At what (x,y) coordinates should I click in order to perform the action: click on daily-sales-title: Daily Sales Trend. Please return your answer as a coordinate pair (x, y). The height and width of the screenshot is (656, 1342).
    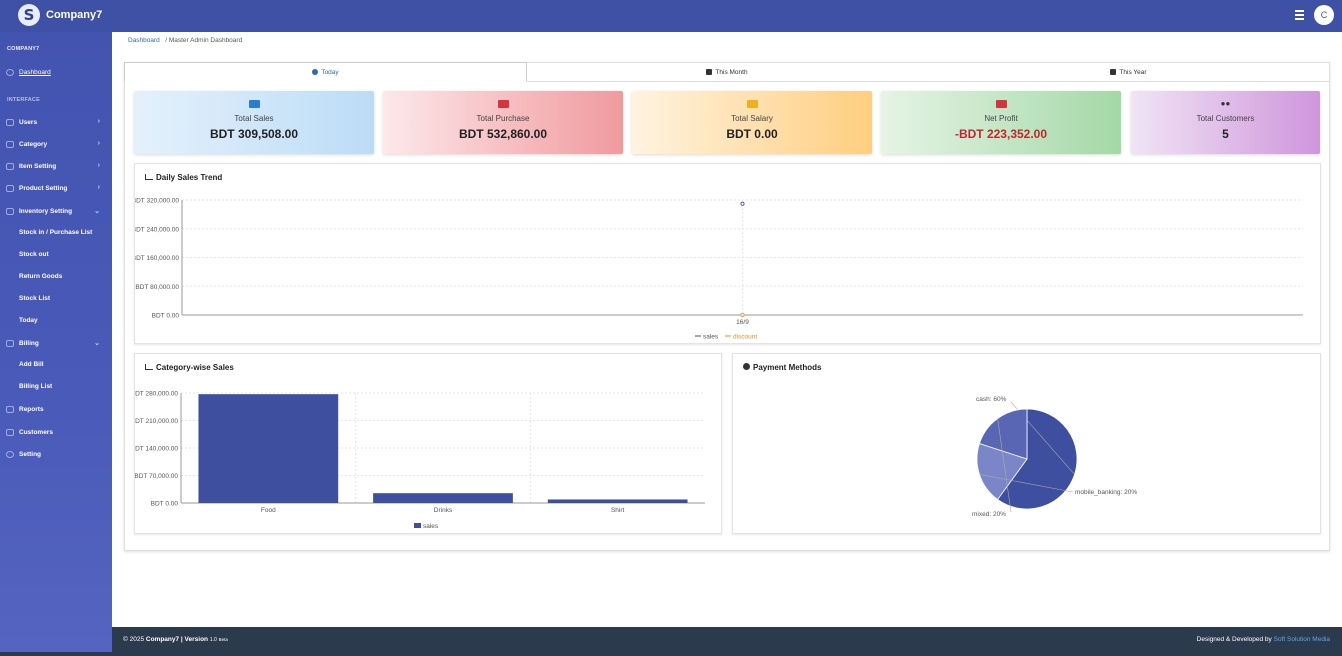
    Looking at the image, I should click on (183, 177).